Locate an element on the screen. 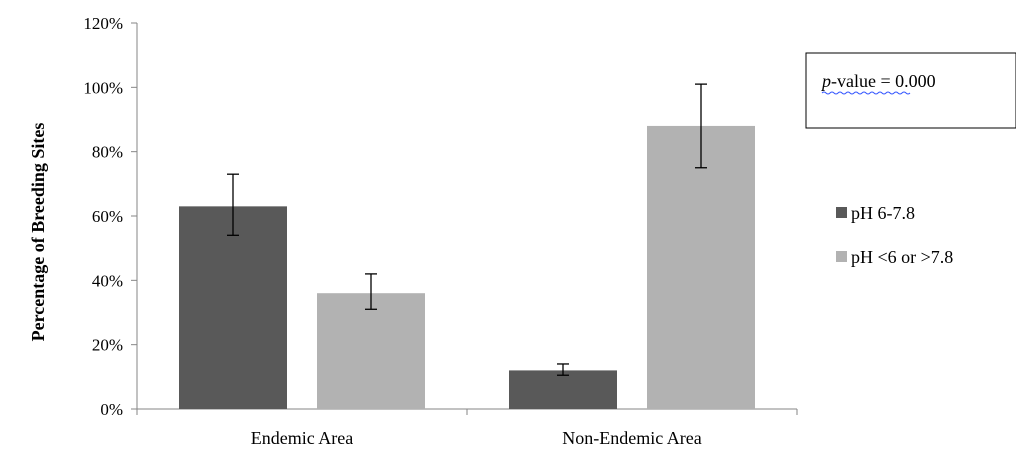 The image size is (1016, 452). bar-ph-6-7-8-endemic-area is located at coordinates (233, 307).